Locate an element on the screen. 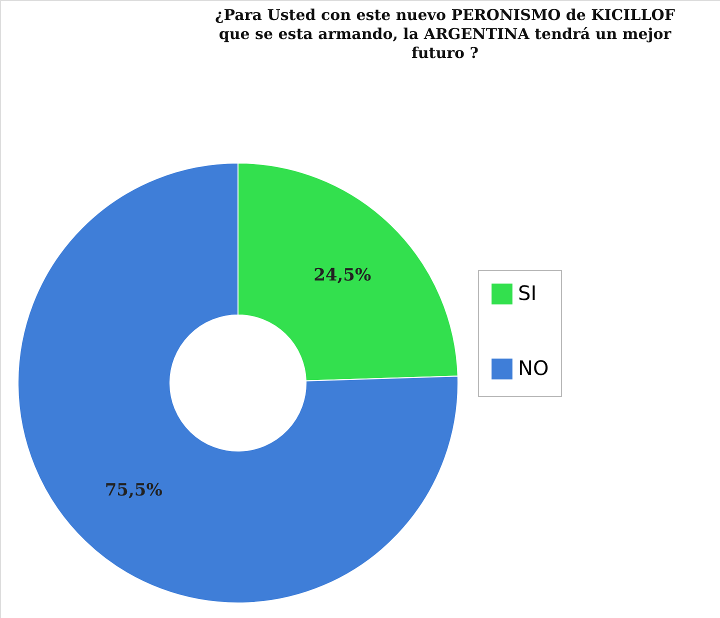  legend-label: SI is located at coordinates (527, 293).